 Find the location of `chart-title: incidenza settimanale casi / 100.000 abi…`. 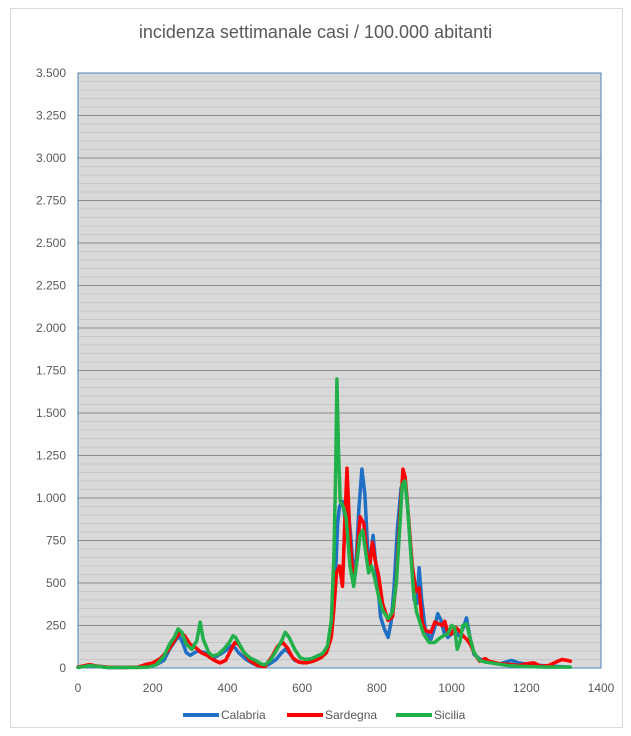

chart-title: incidenza settimanale casi / 100.000 abi… is located at coordinates (315, 32).